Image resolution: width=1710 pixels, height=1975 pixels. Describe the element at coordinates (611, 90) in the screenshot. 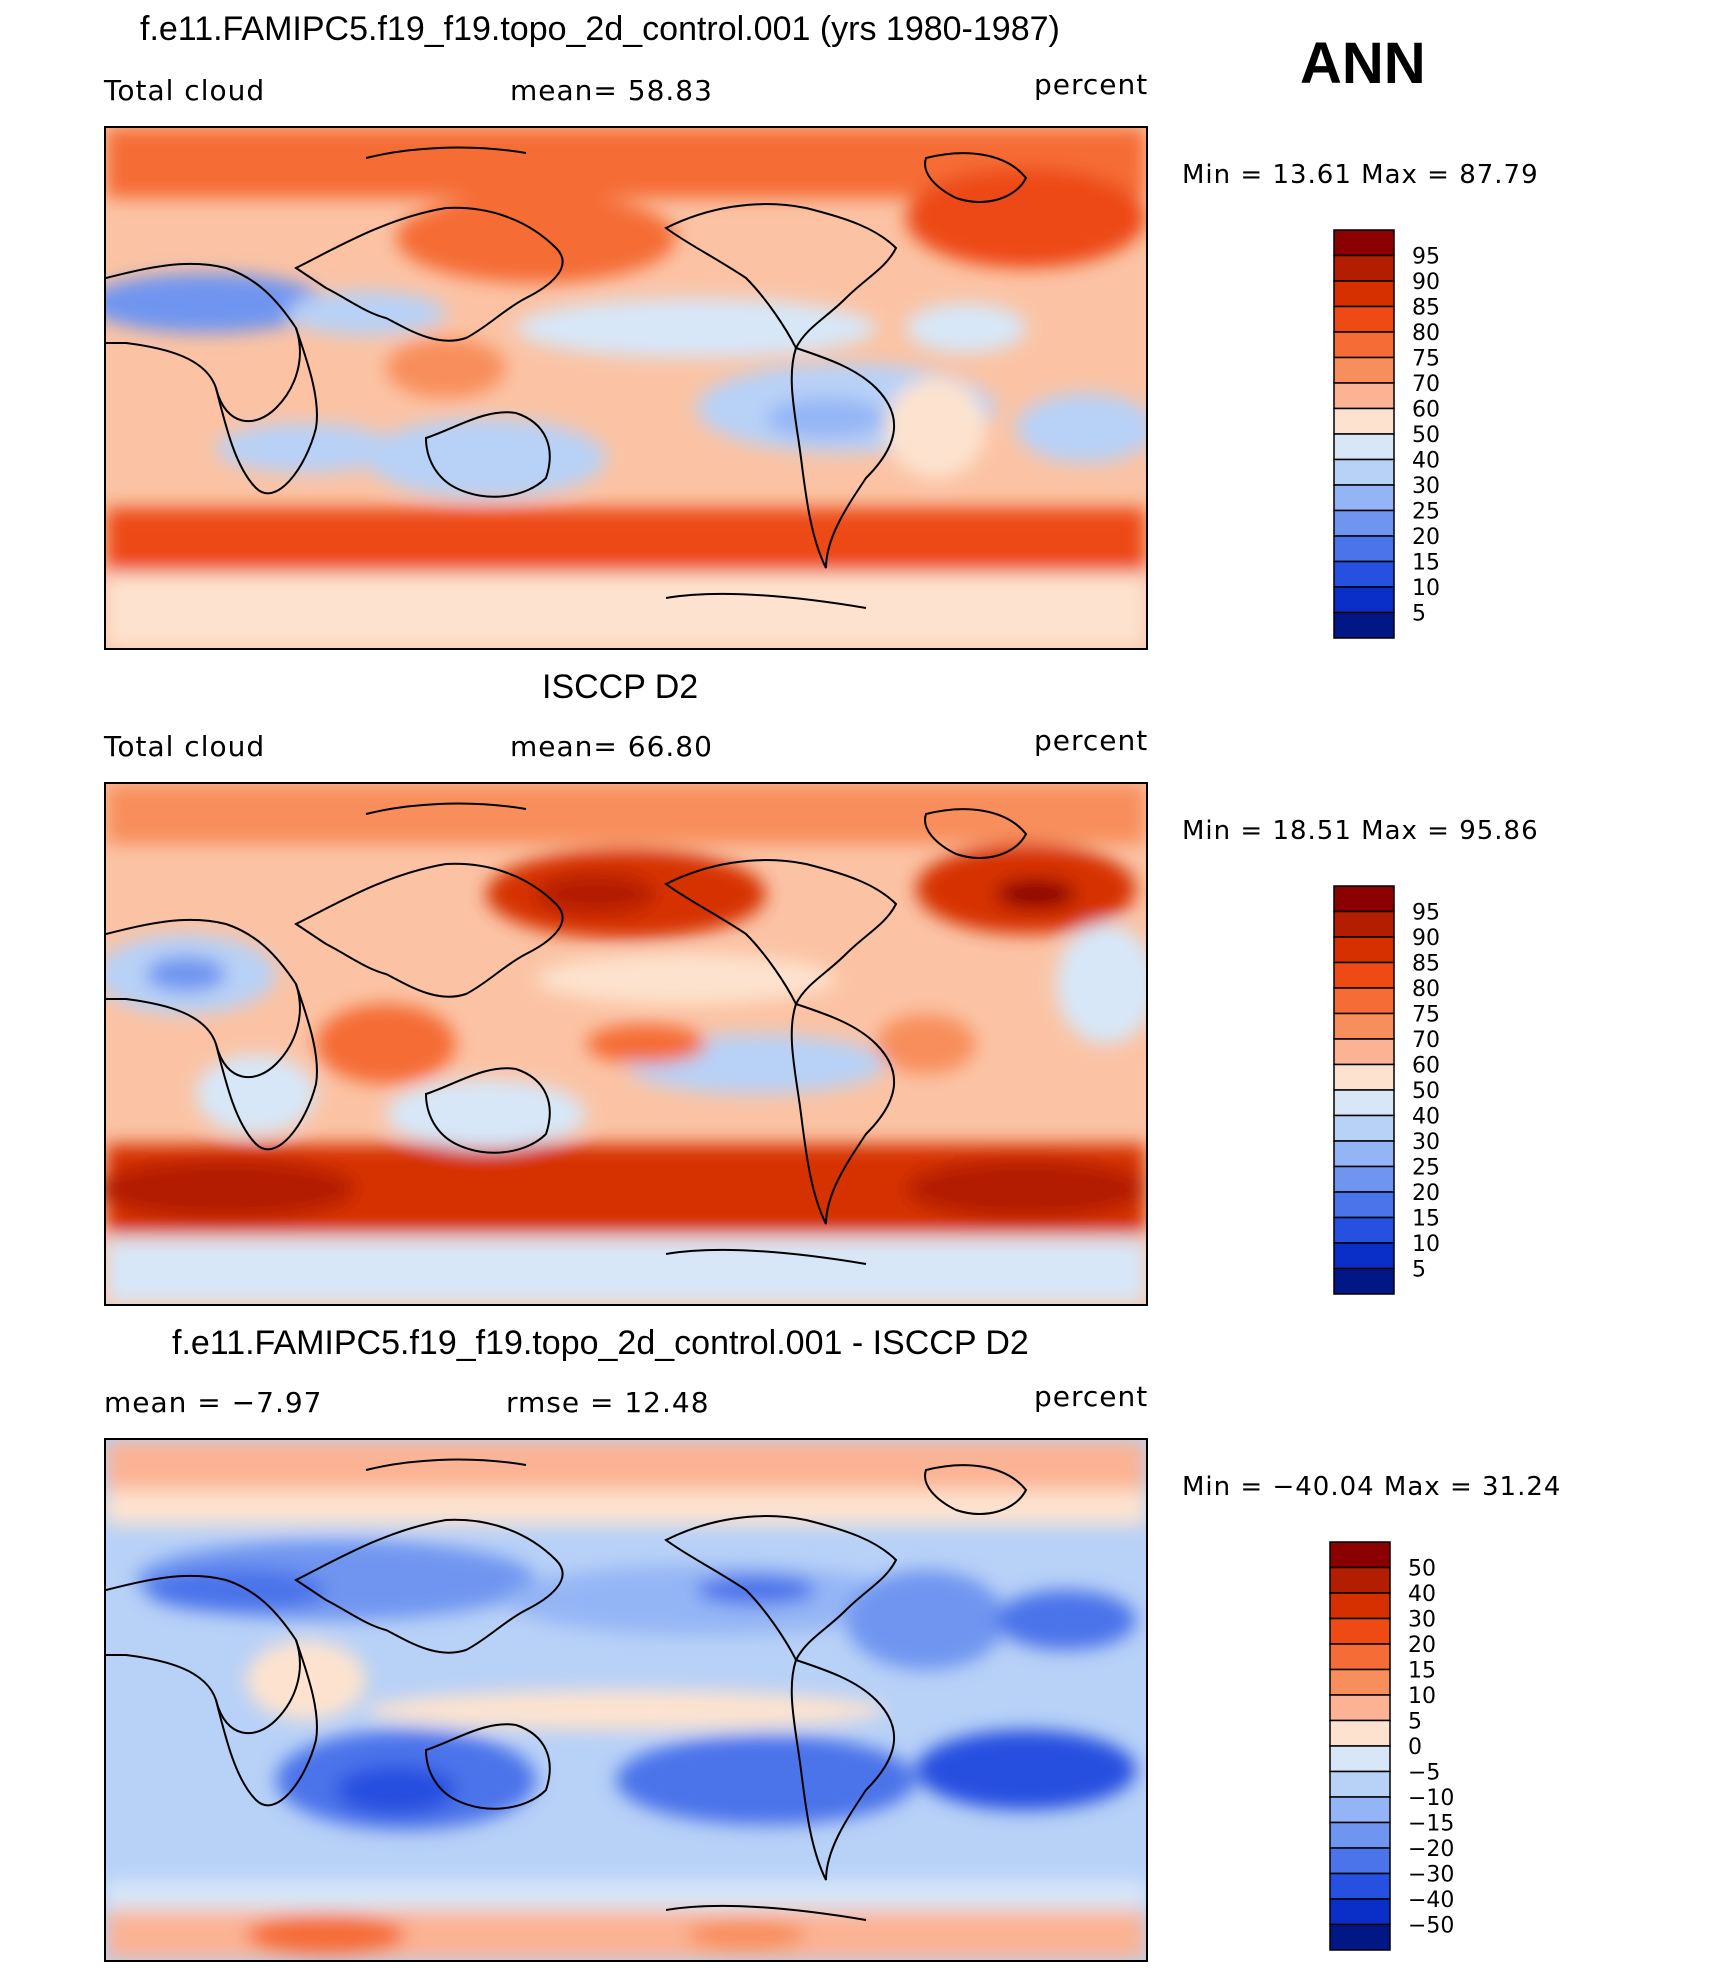

I see `mean-label: mean= 58.83` at that location.